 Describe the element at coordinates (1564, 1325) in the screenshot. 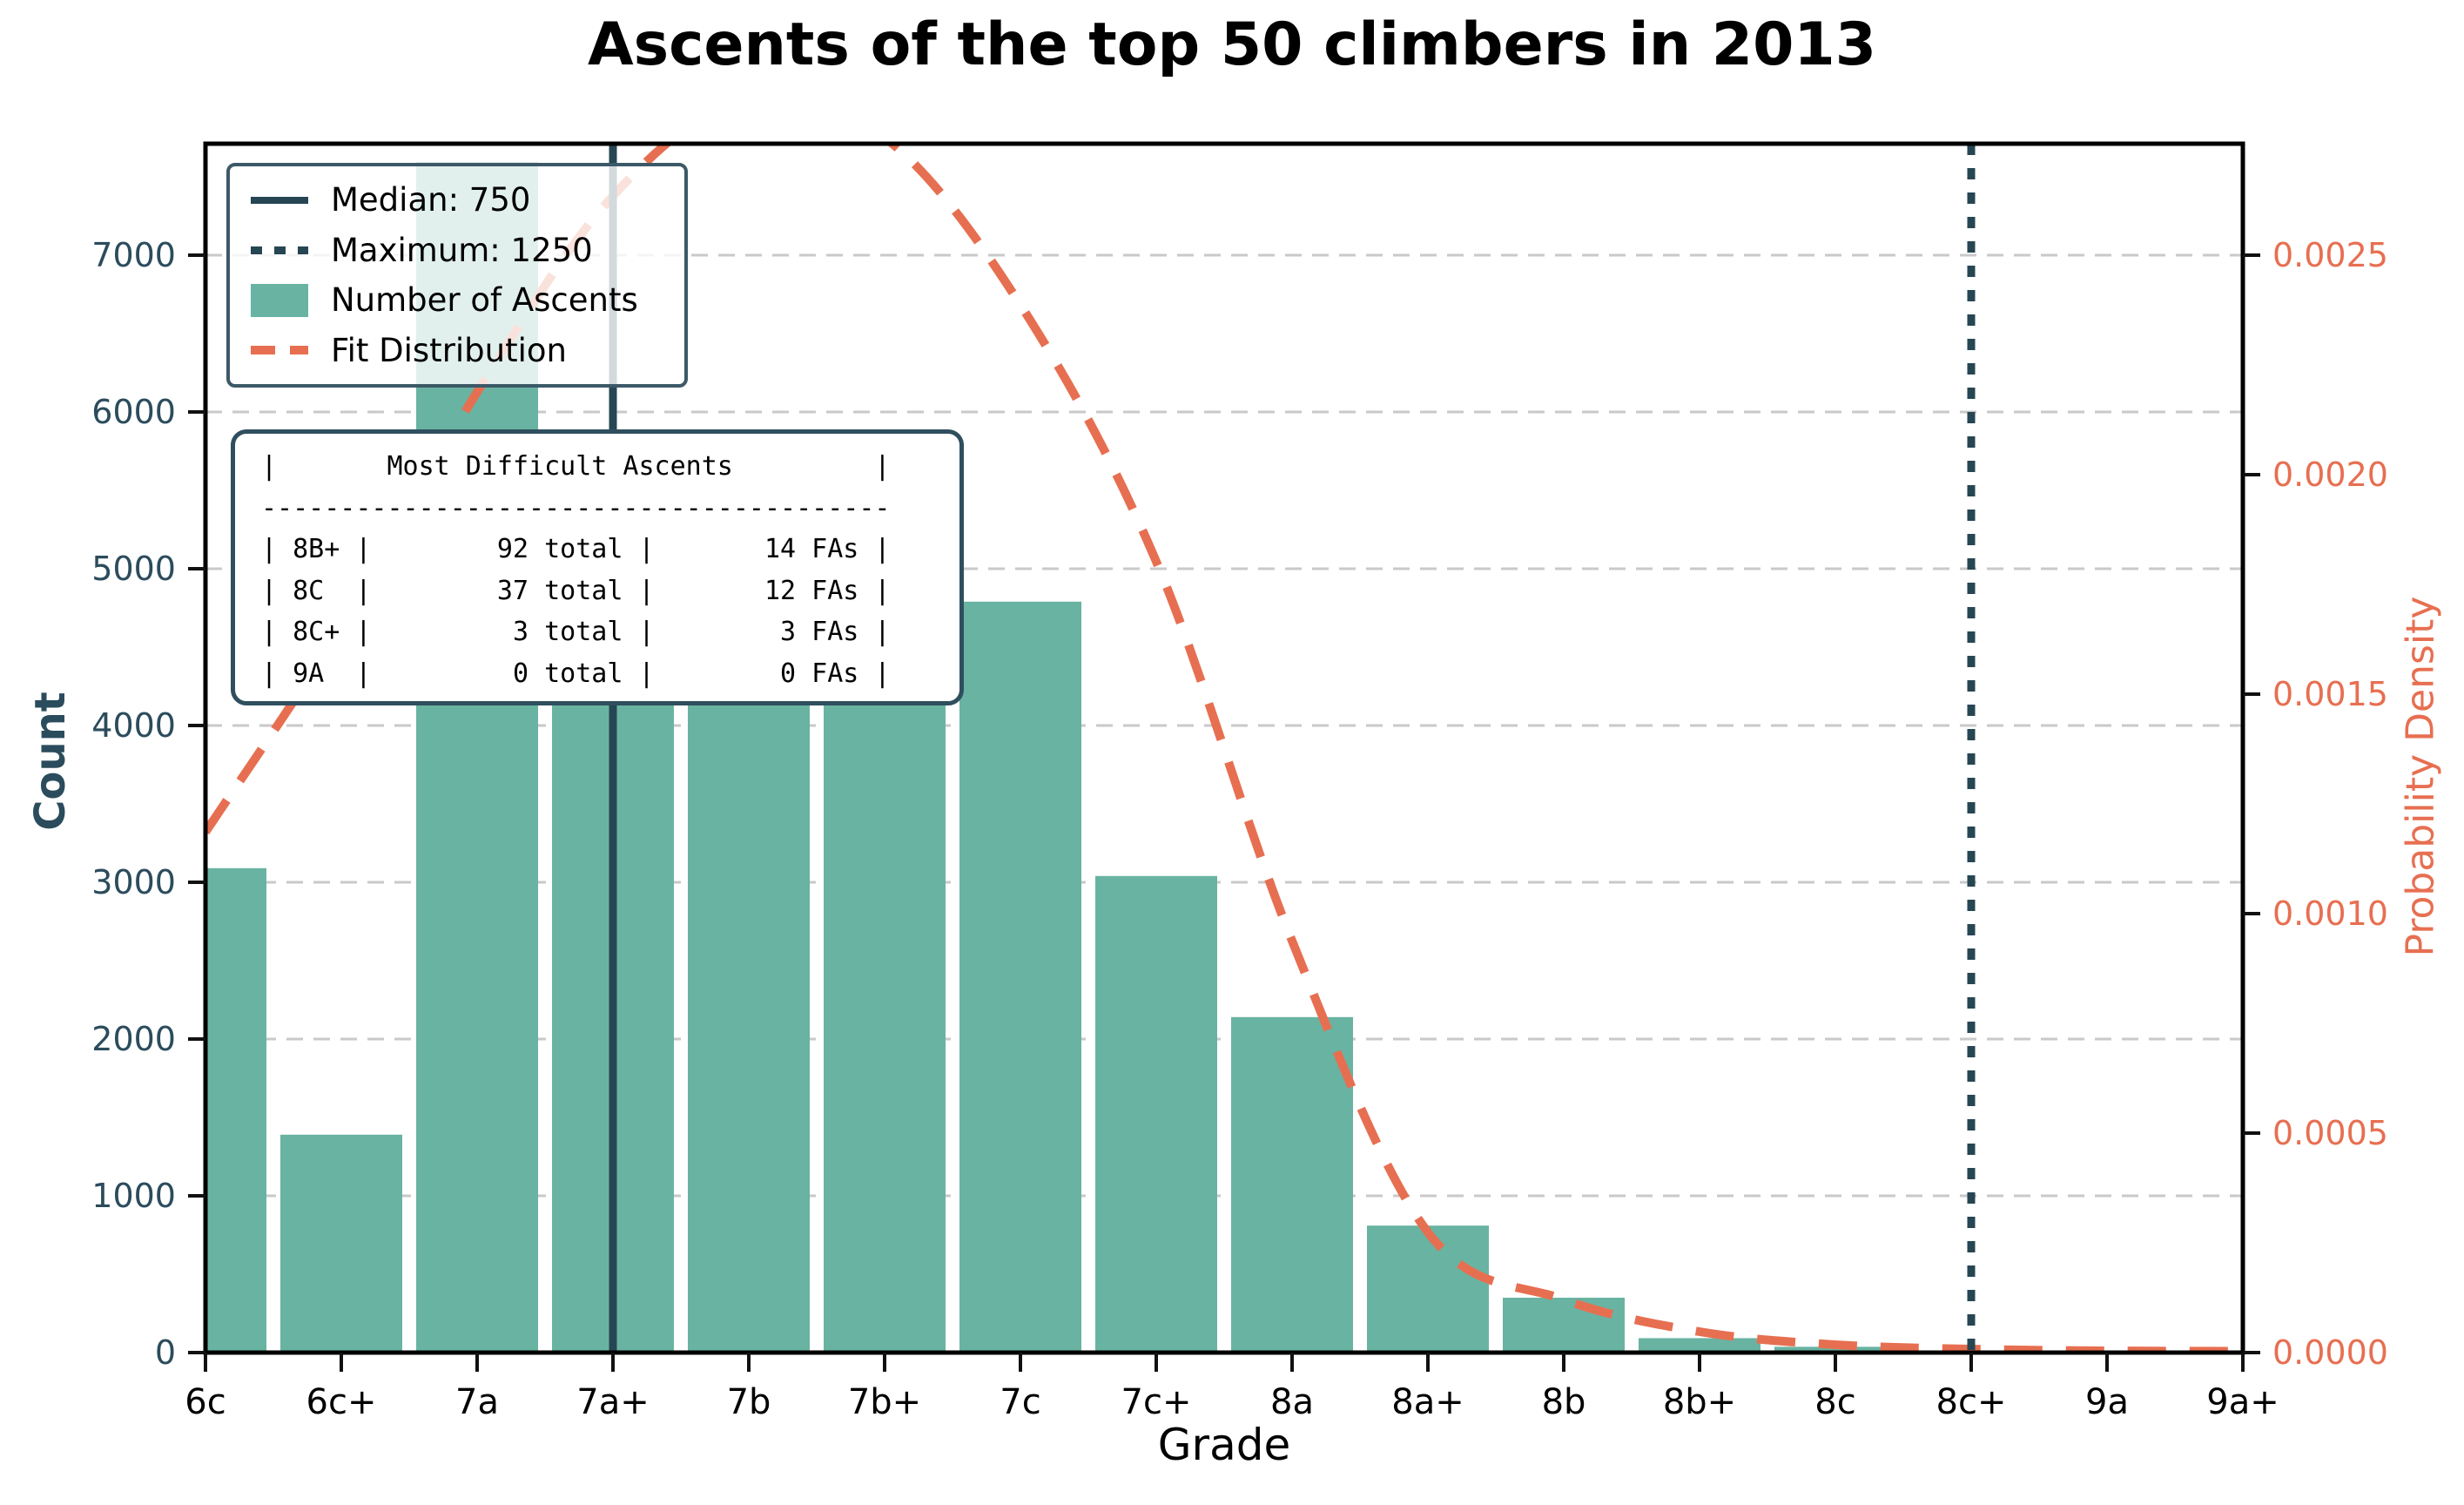

I see `bar-8b` at that location.